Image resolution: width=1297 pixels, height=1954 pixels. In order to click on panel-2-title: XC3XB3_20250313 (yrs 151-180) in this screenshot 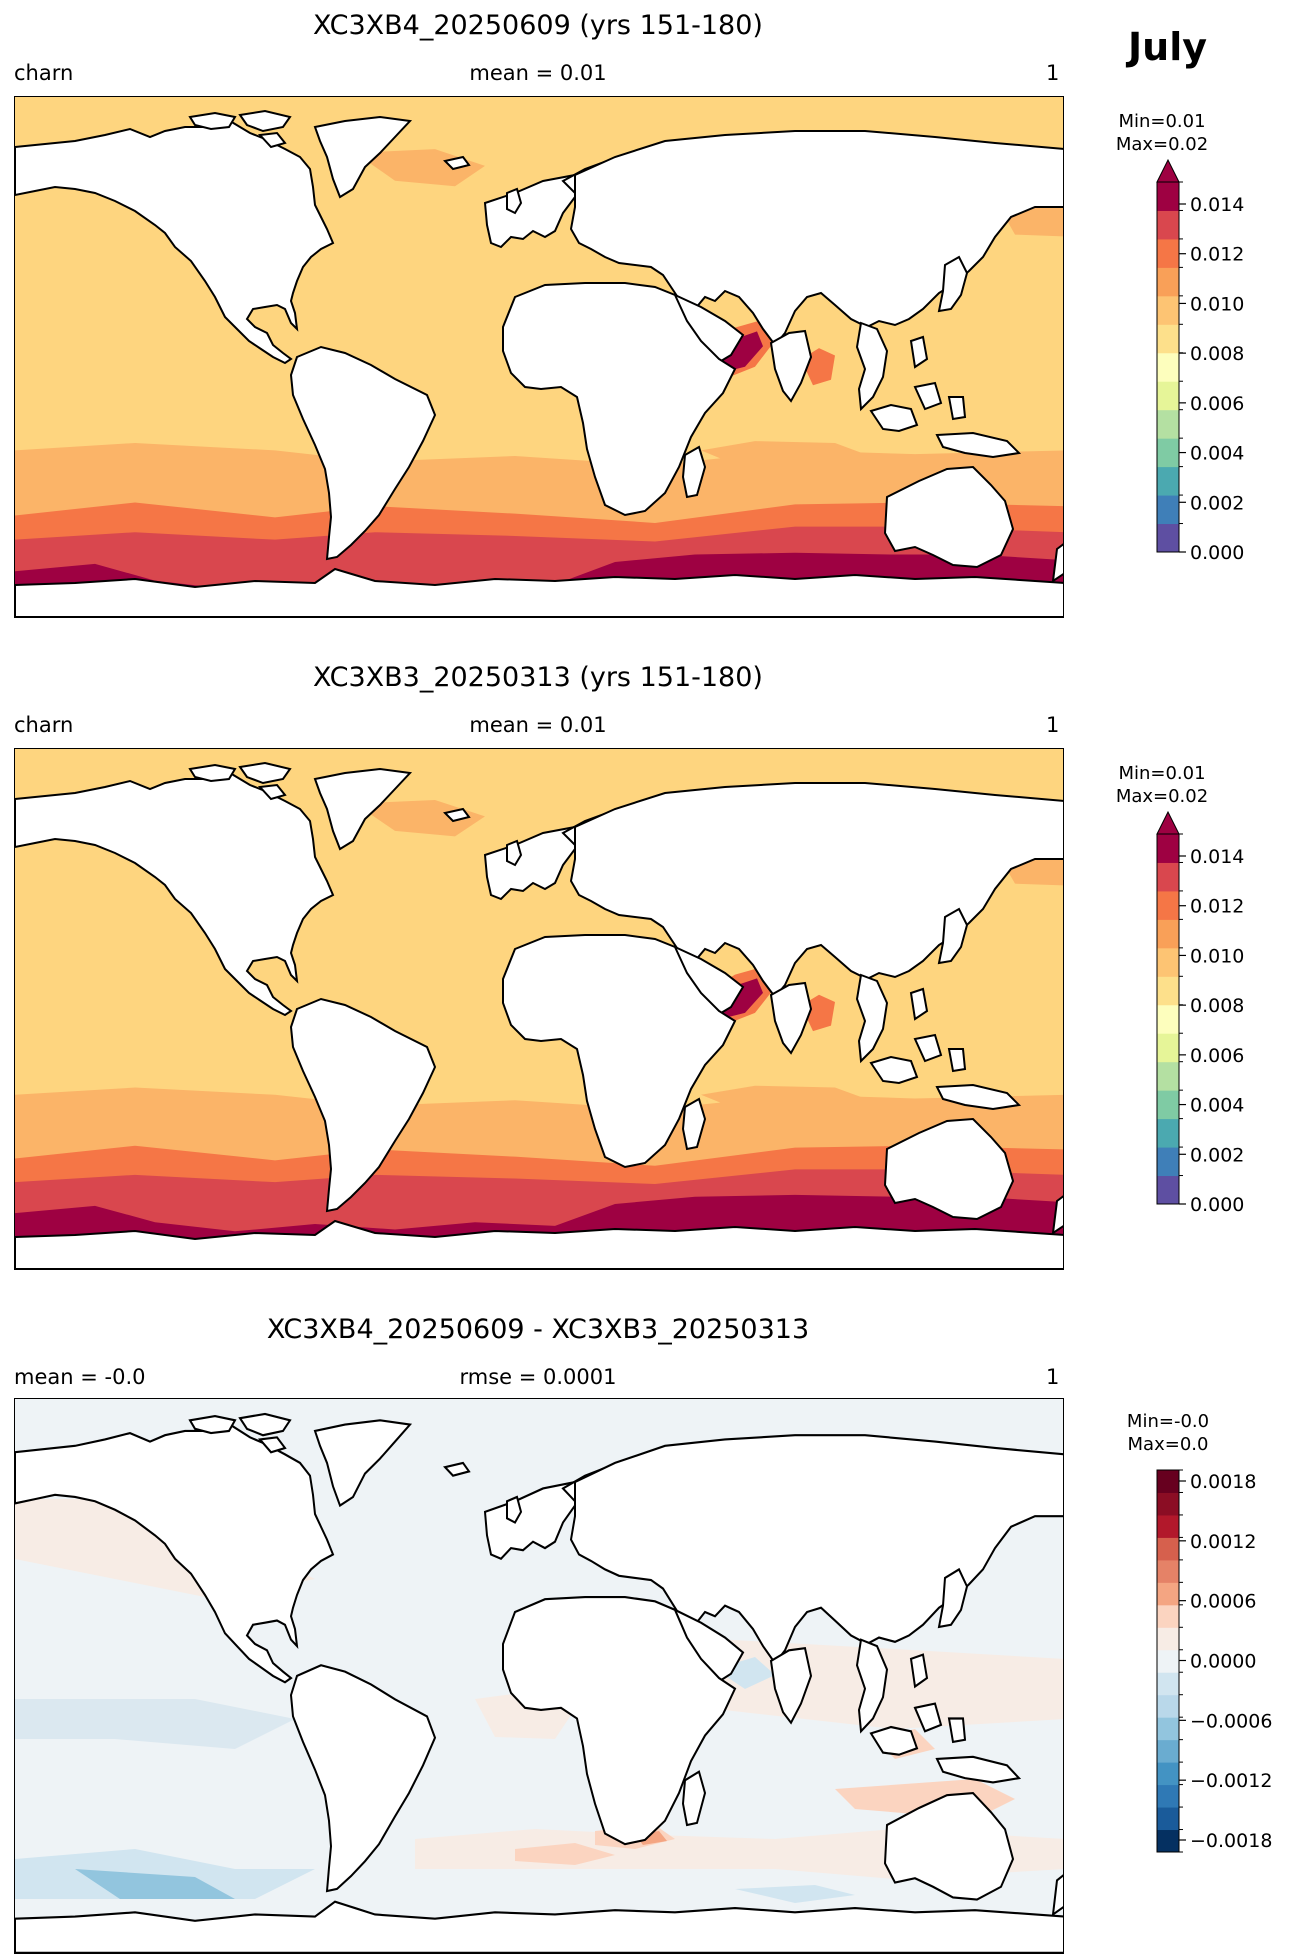, I will do `click(538, 677)`.